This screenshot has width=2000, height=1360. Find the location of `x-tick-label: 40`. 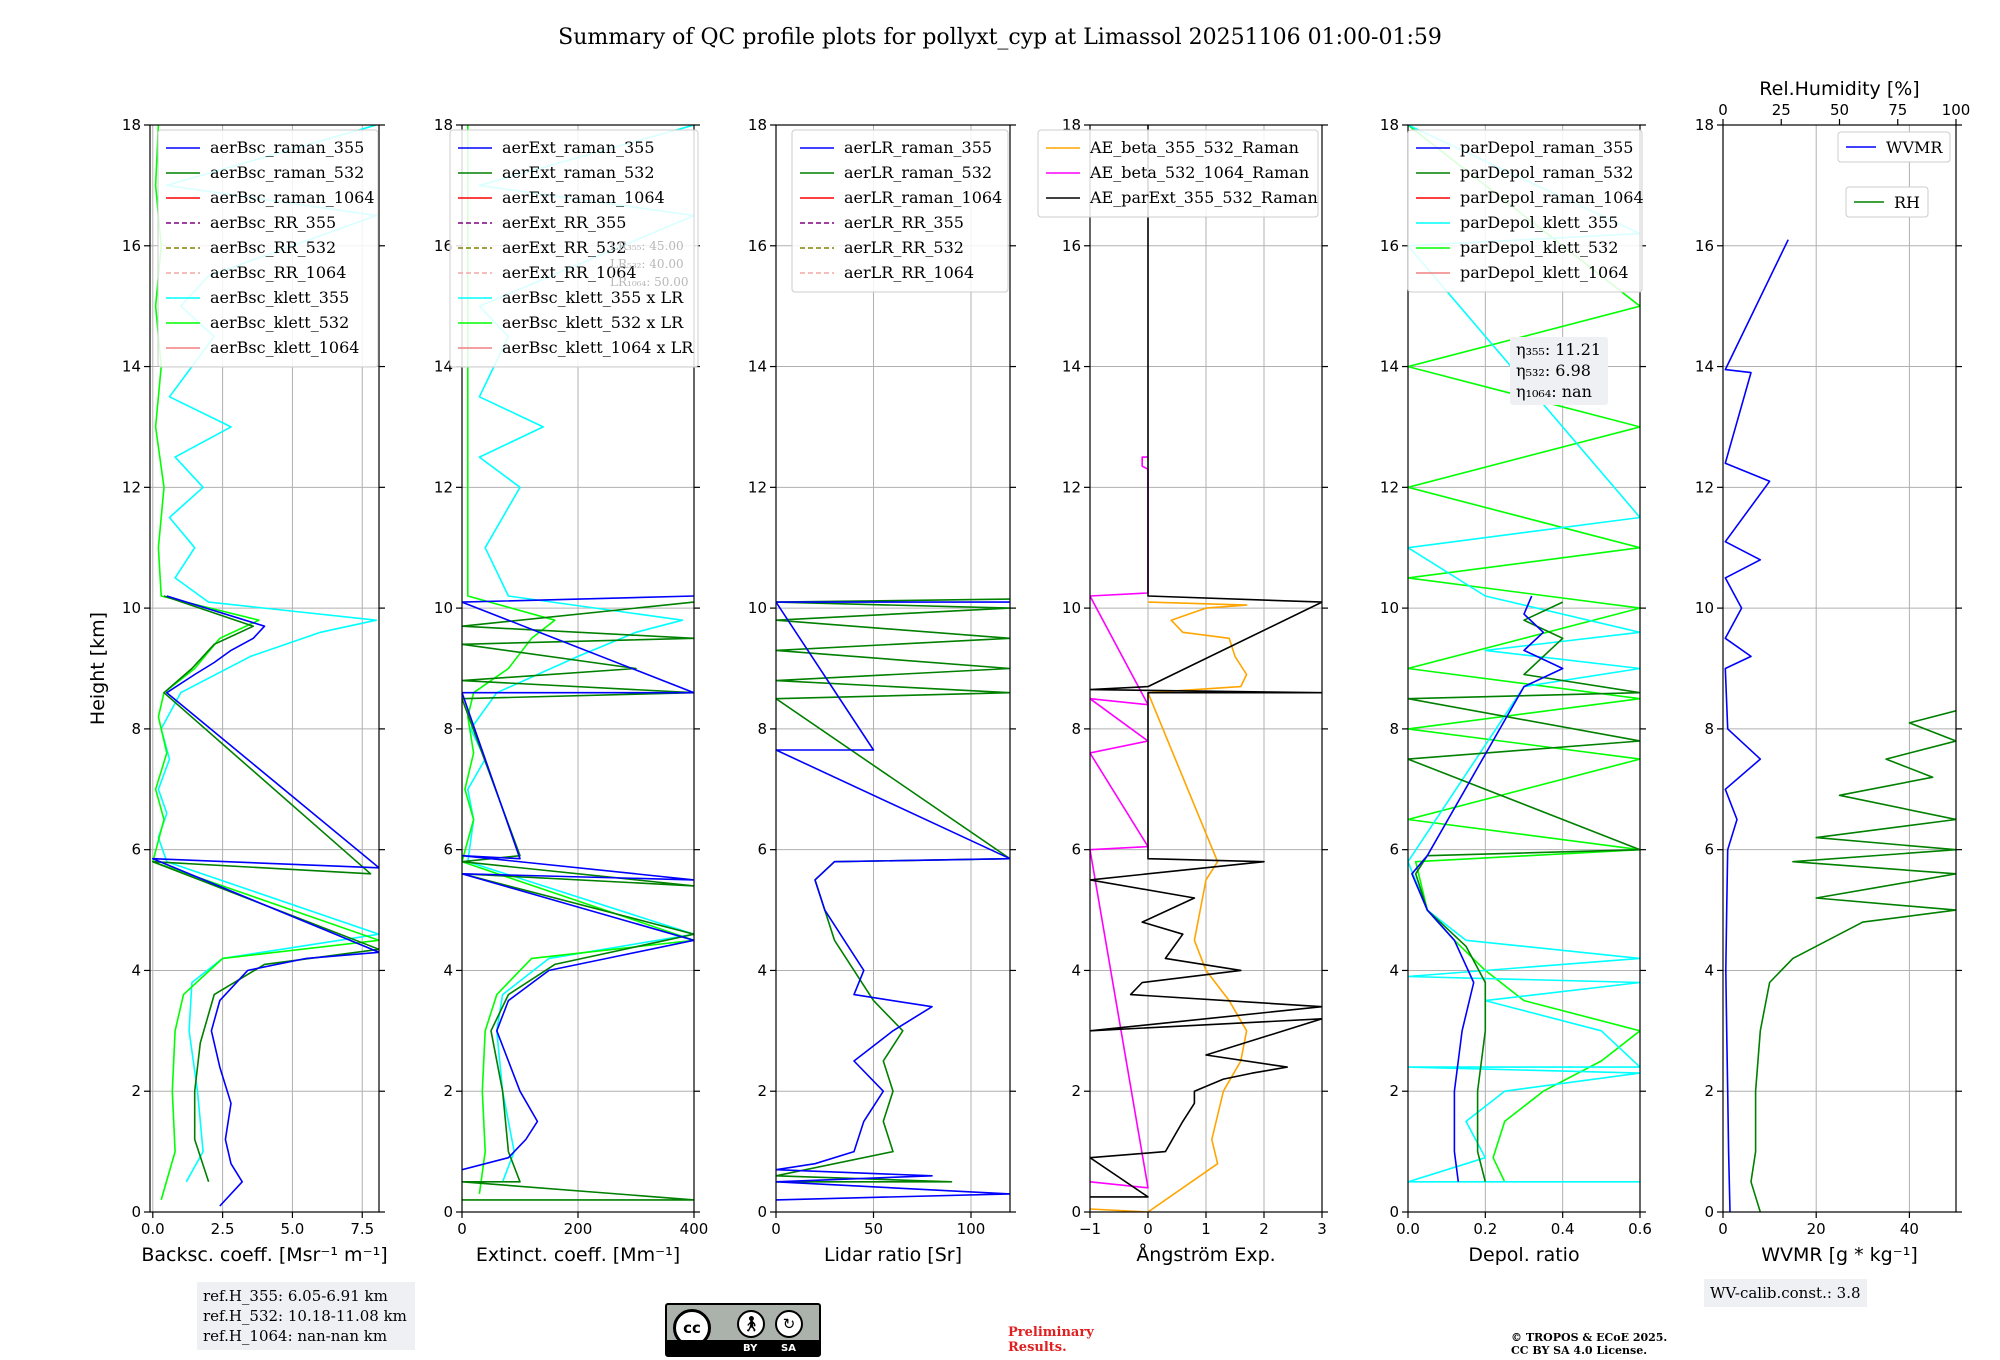

x-tick-label: 40 is located at coordinates (1909, 1229).